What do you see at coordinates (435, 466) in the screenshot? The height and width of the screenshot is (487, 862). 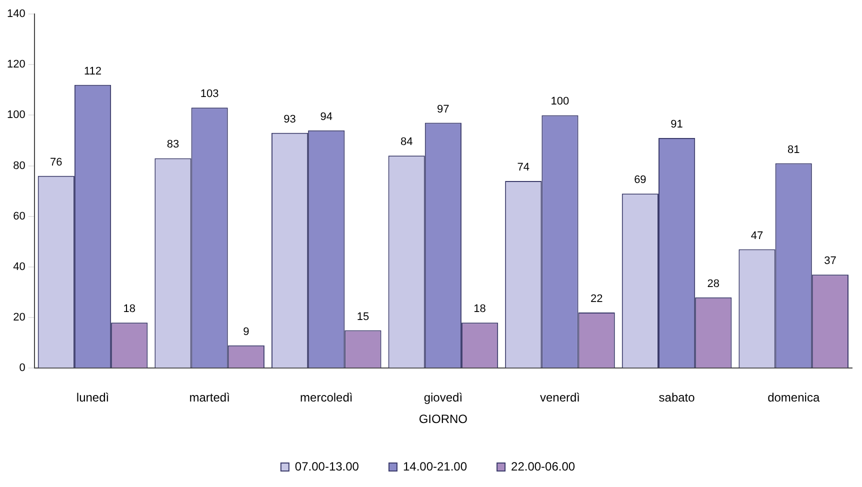 I see `legend-label: 14.00-21.00` at bounding box center [435, 466].